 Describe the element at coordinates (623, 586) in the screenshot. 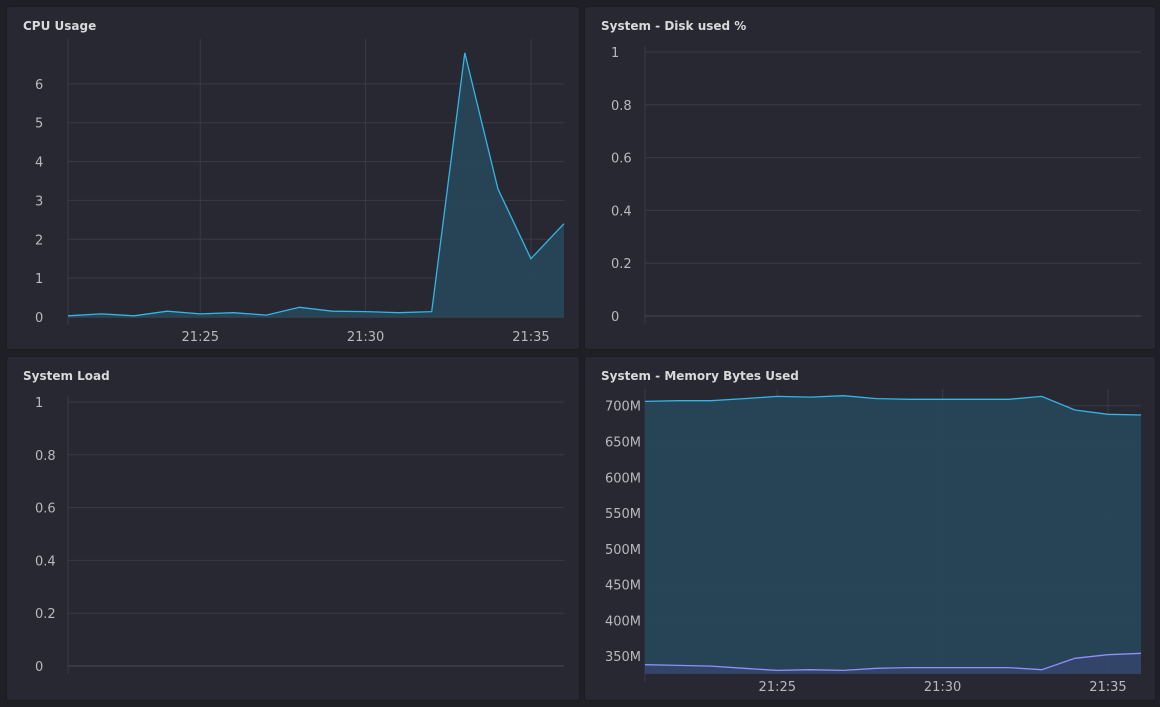

I see `y-tick-label: 450M` at that location.